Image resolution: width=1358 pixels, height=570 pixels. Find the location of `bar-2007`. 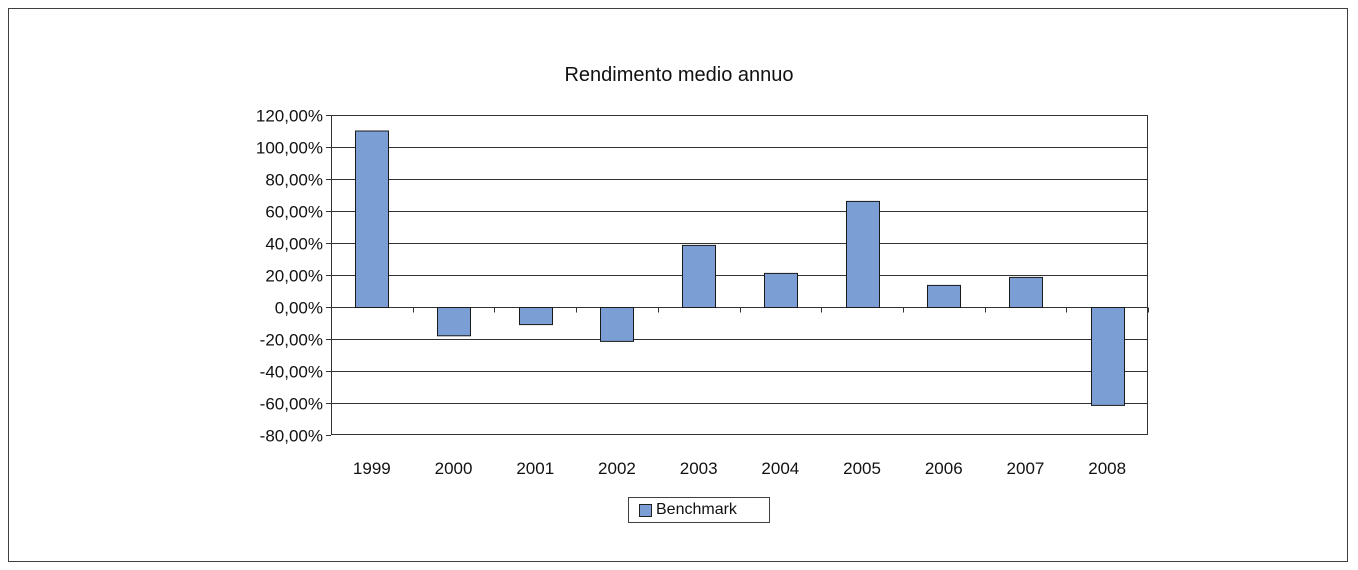

bar-2007 is located at coordinates (1026, 292).